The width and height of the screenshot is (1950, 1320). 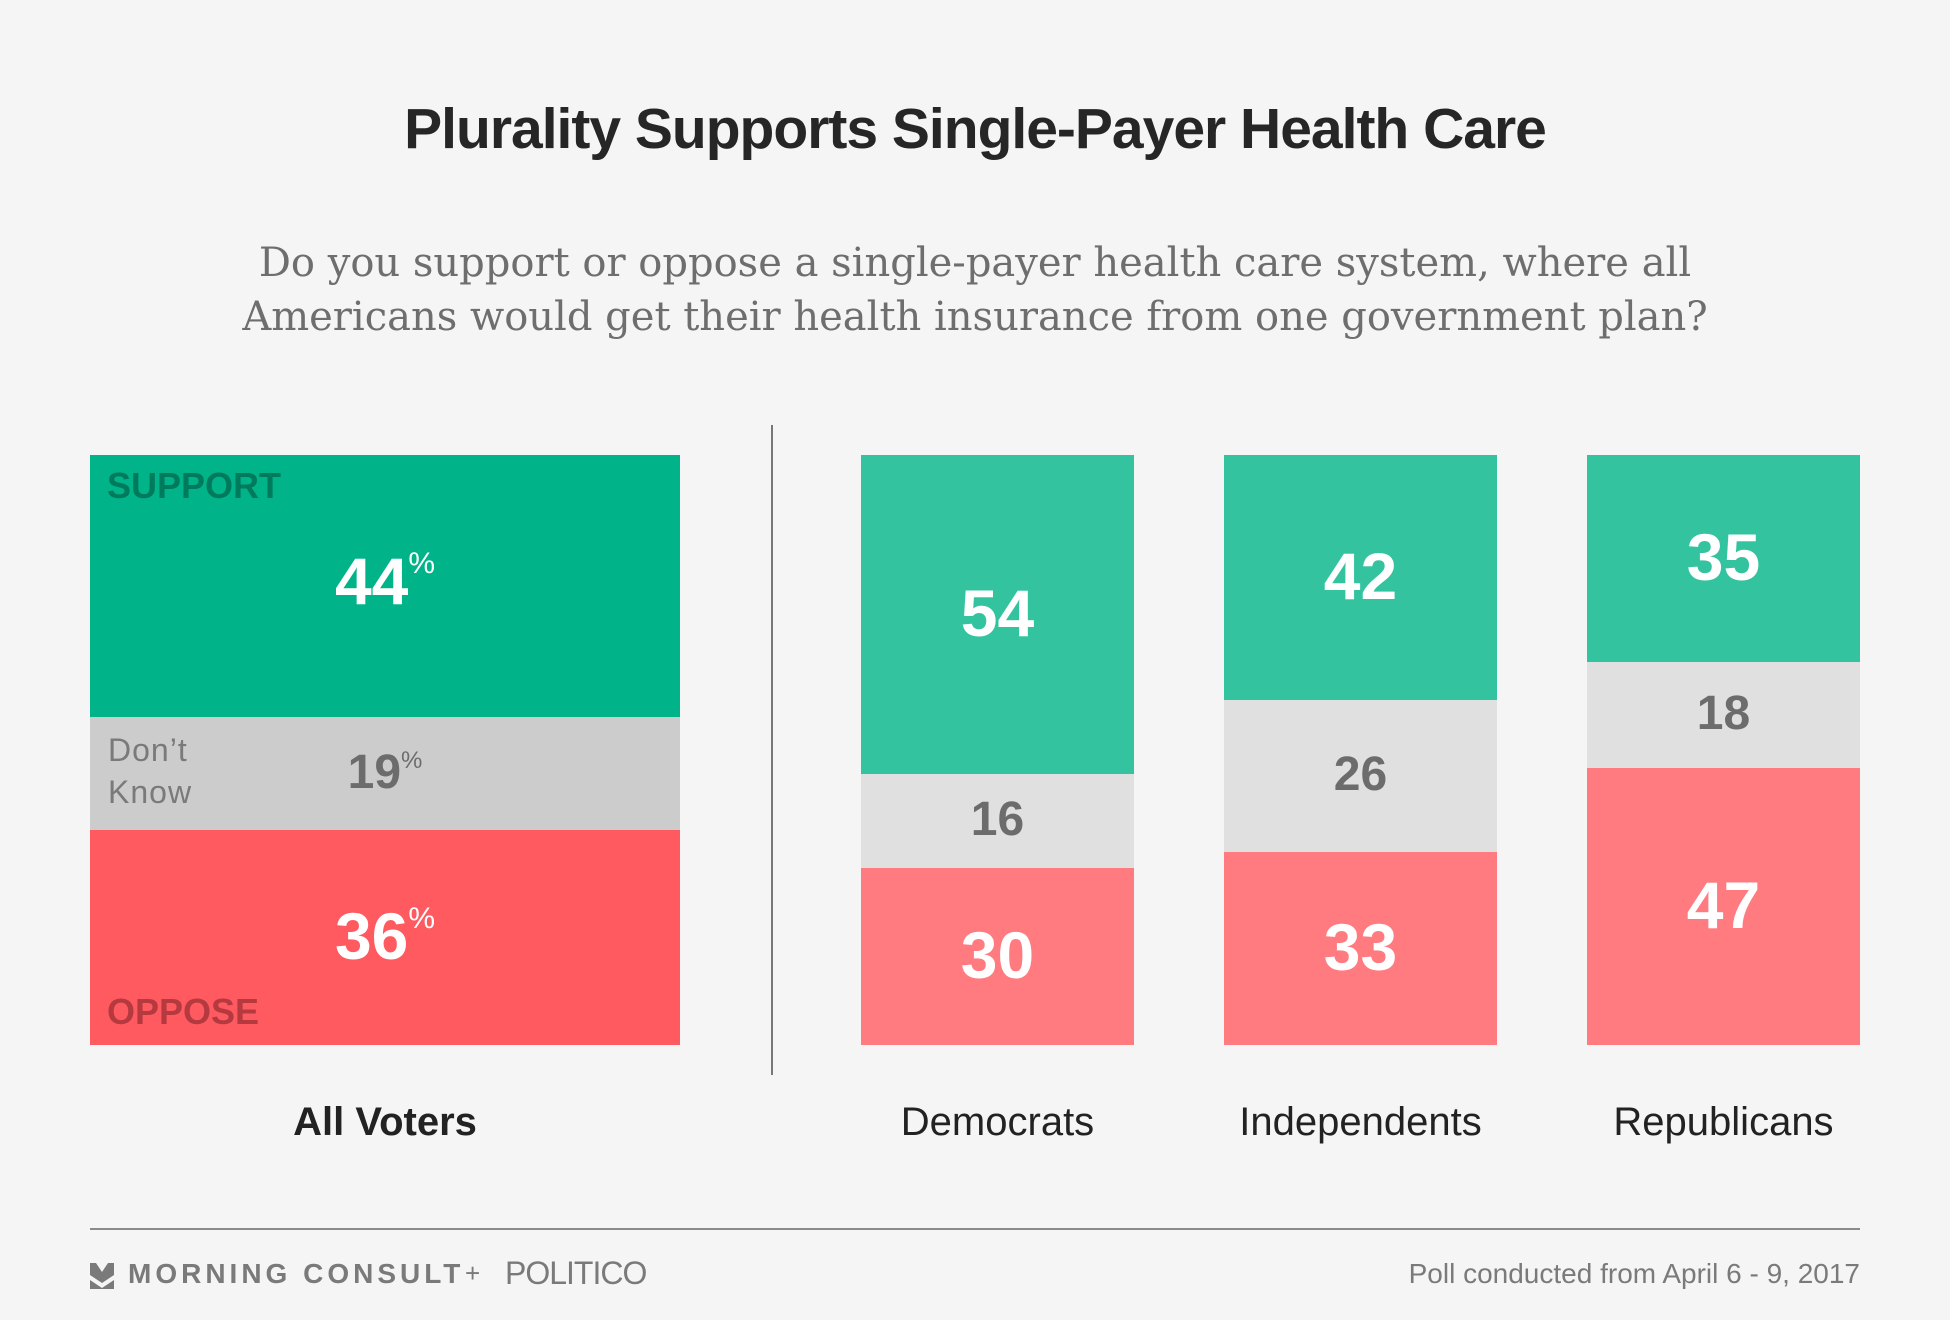 I want to click on footer-brand: MORNING CONSULT, so click(x=296, y=1273).